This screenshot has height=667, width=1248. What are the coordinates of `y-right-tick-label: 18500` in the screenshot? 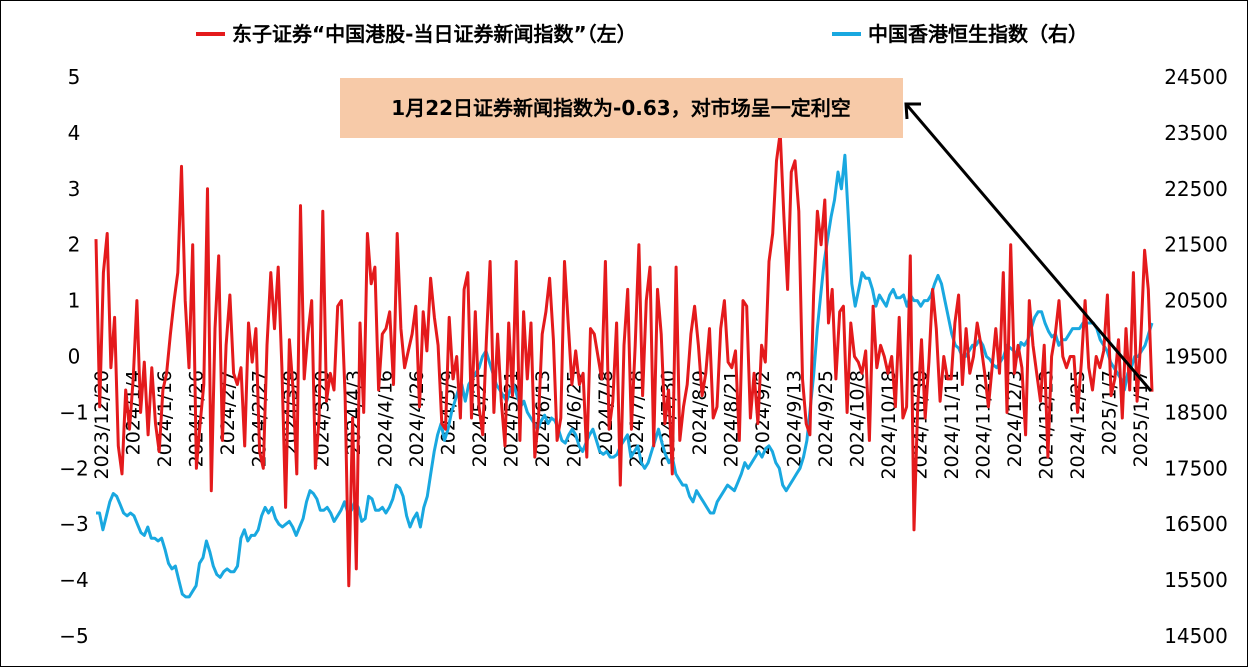 It's located at (1196, 412).